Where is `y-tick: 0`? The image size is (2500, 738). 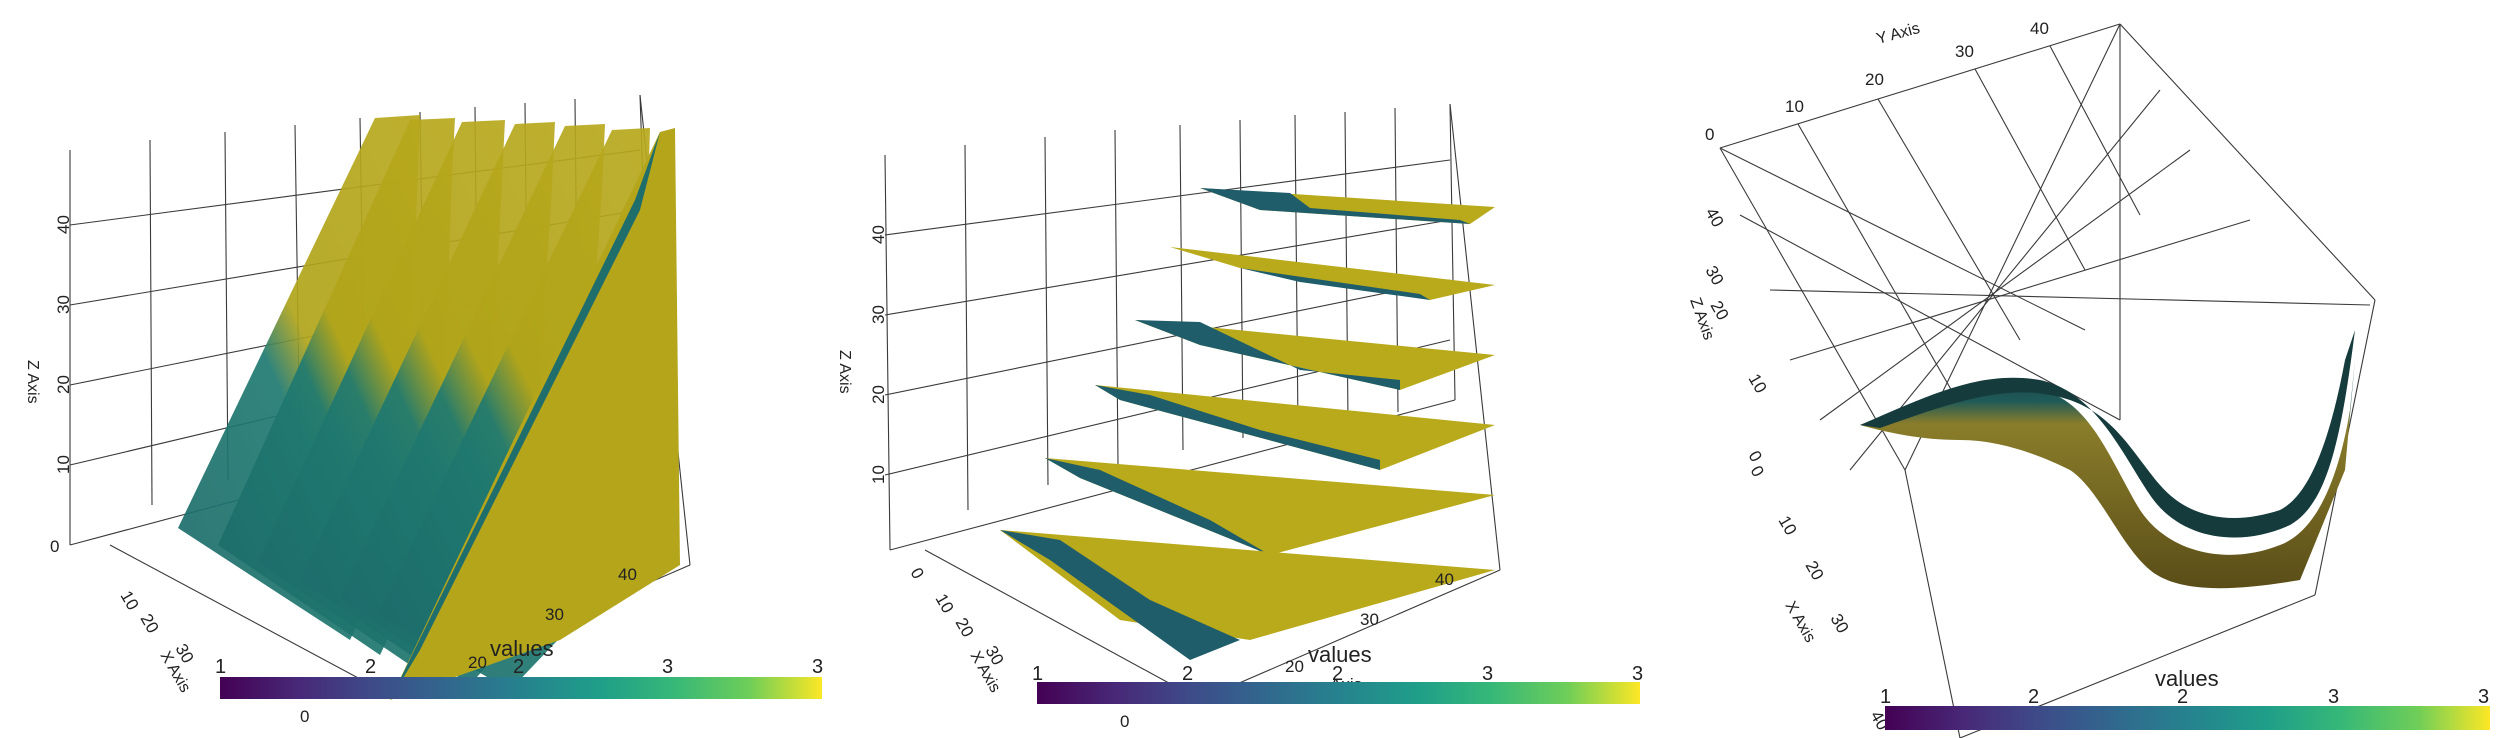 y-tick: 0 is located at coordinates (1709, 134).